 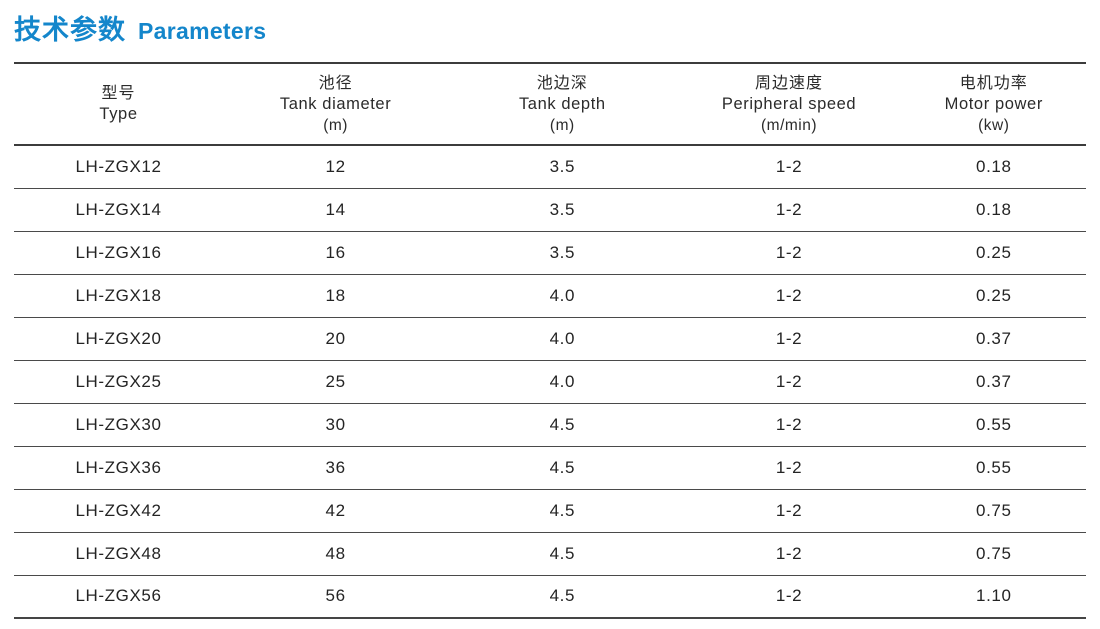 What do you see at coordinates (336, 167) in the screenshot?
I see `value-cell: 12` at bounding box center [336, 167].